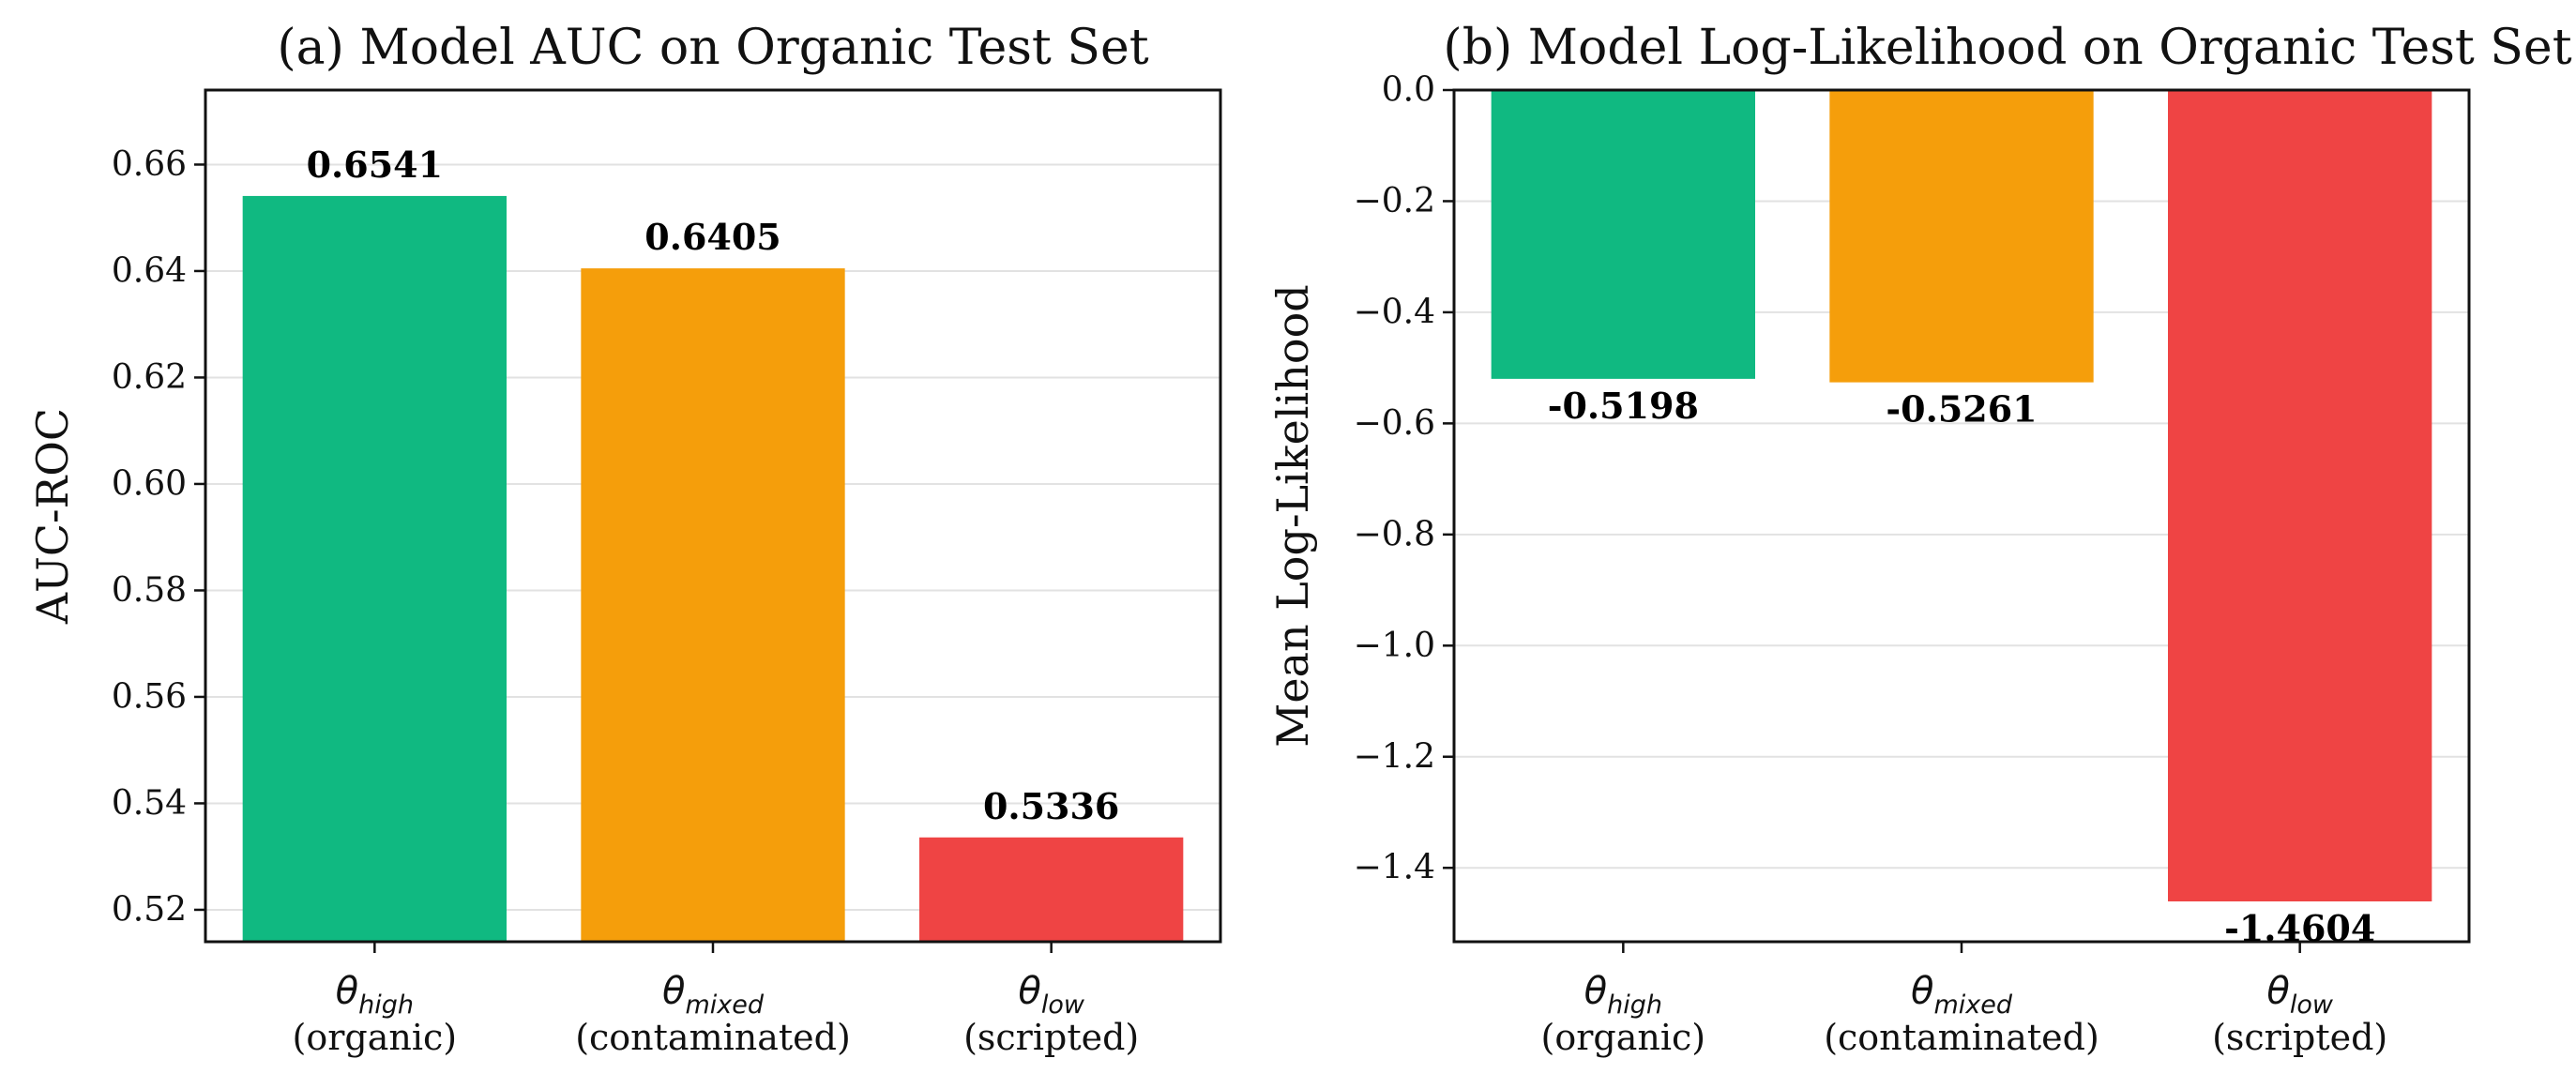  What do you see at coordinates (1394, 868) in the screenshot?
I see `y-tick-label: −1.4` at bounding box center [1394, 868].